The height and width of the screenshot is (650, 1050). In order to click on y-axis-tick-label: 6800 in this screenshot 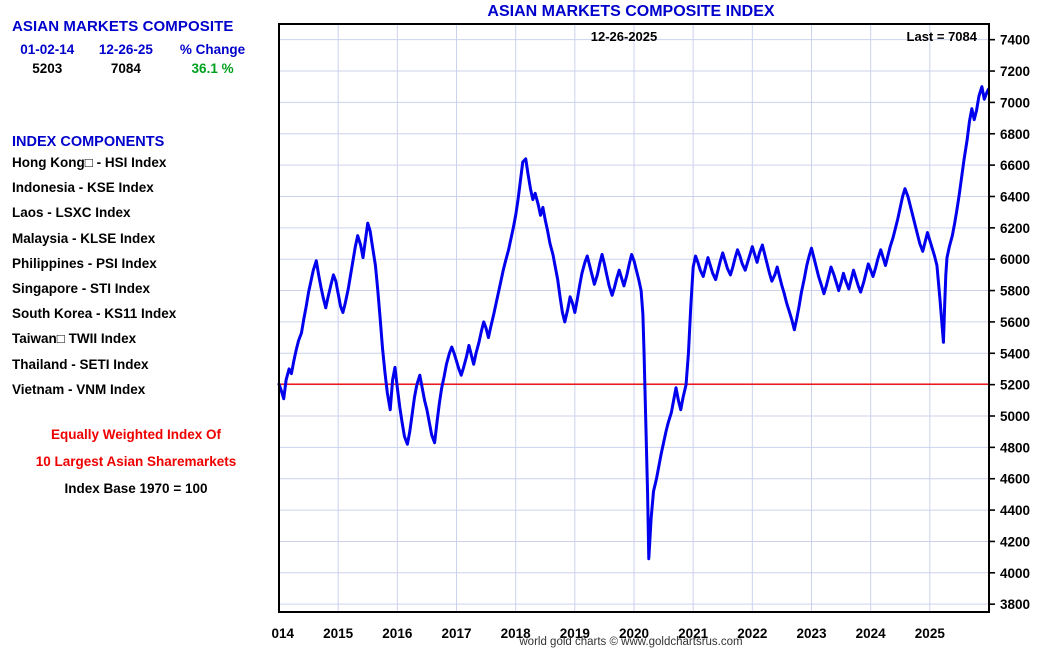, I will do `click(1015, 134)`.